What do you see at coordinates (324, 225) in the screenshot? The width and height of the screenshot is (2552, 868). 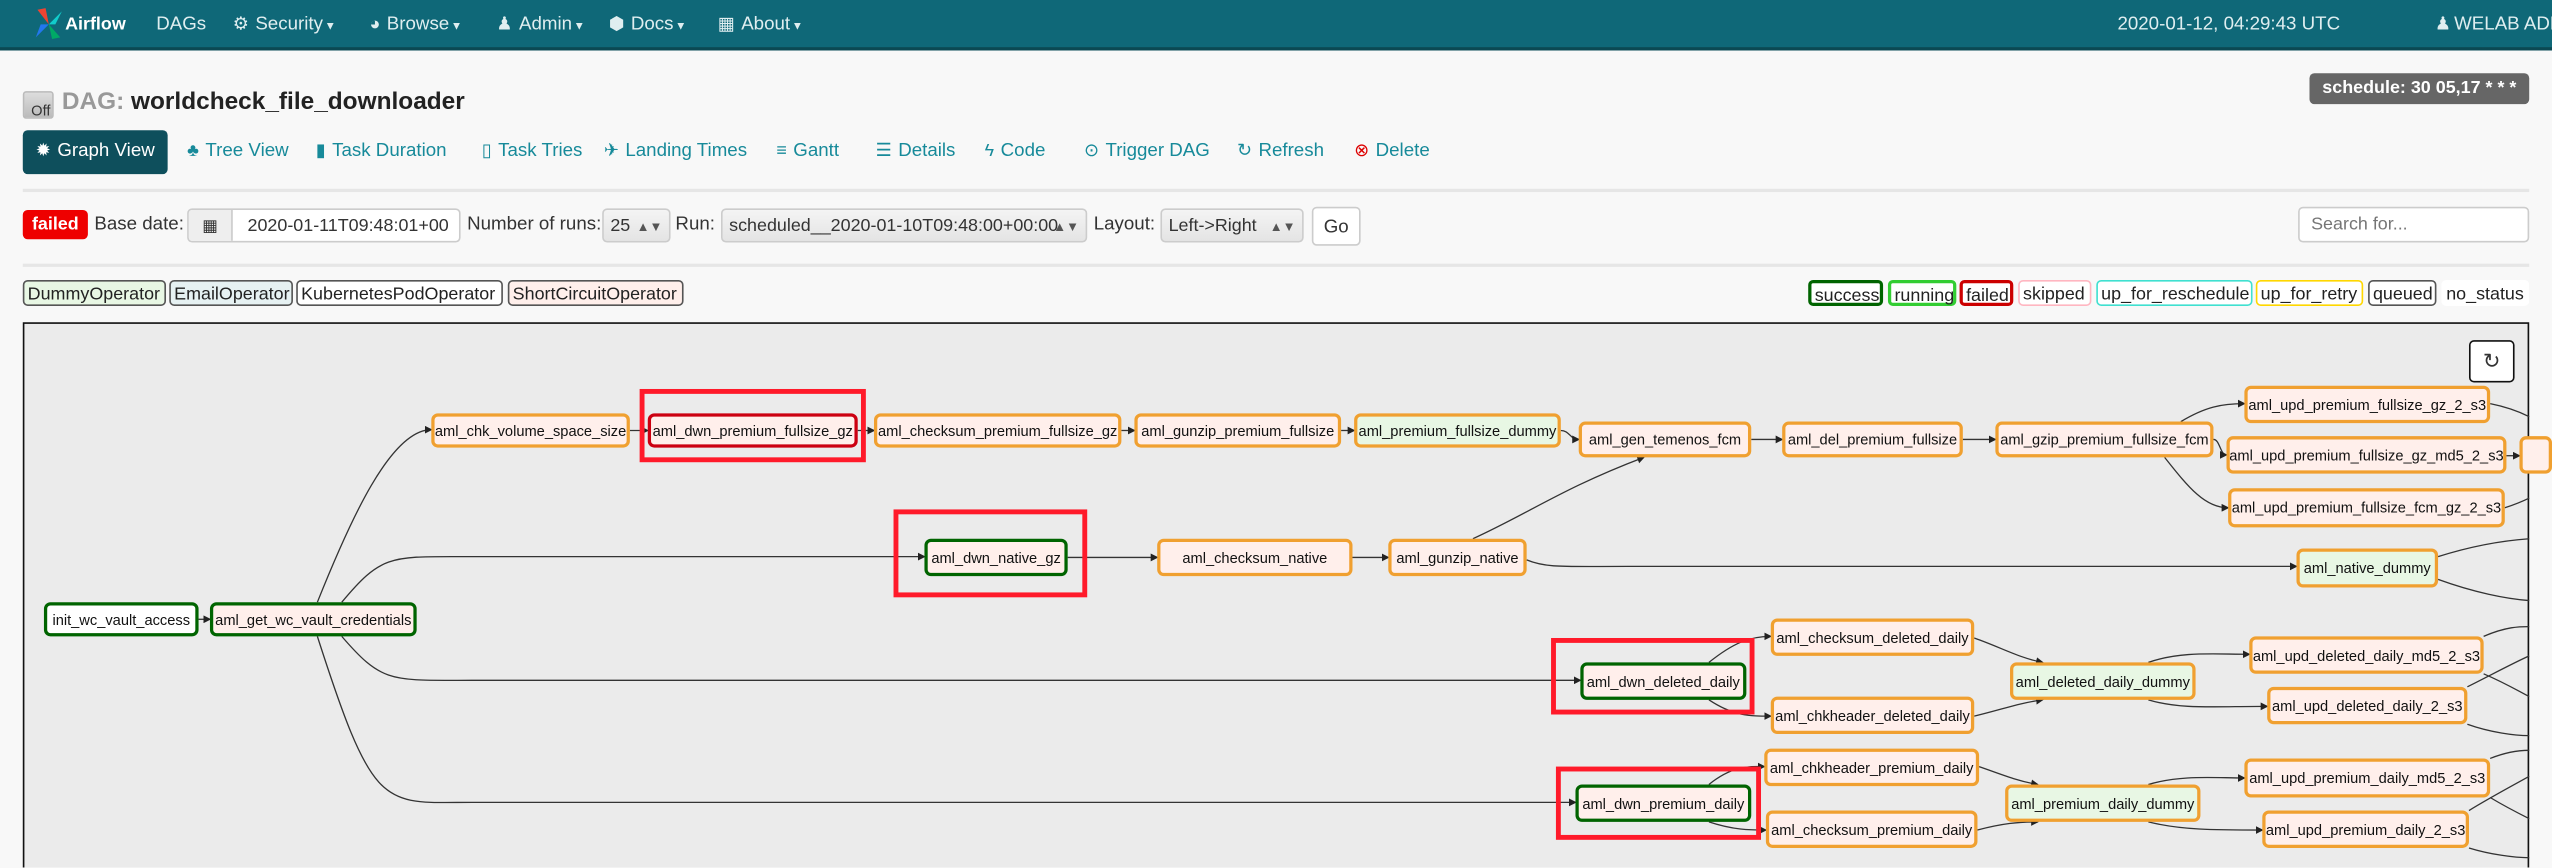 I see `base-date-input: ▦ 2020-01-11T09:48:01+00` at bounding box center [324, 225].